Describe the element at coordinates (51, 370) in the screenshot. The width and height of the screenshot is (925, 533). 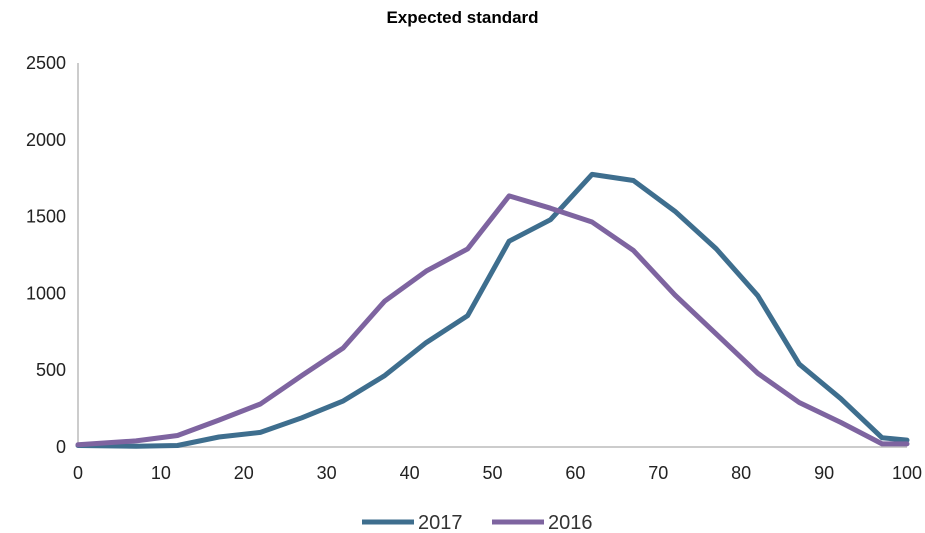
I see `y-tick-label: 500` at that location.